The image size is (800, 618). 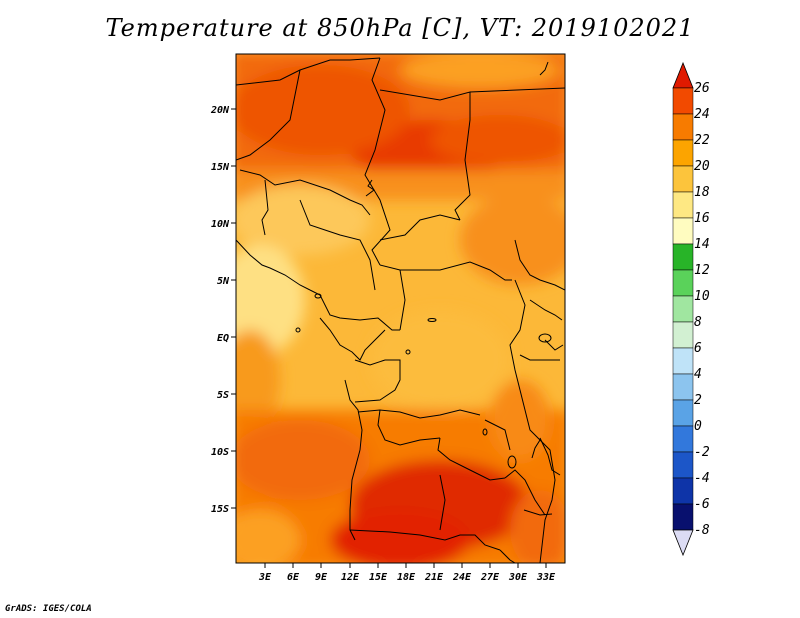 I want to click on lakes, so click(x=423, y=381).